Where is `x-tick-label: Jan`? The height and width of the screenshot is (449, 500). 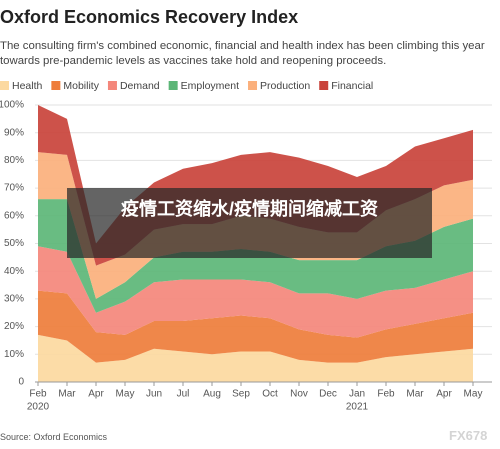
x-tick-label: Jan is located at coordinates (357, 394).